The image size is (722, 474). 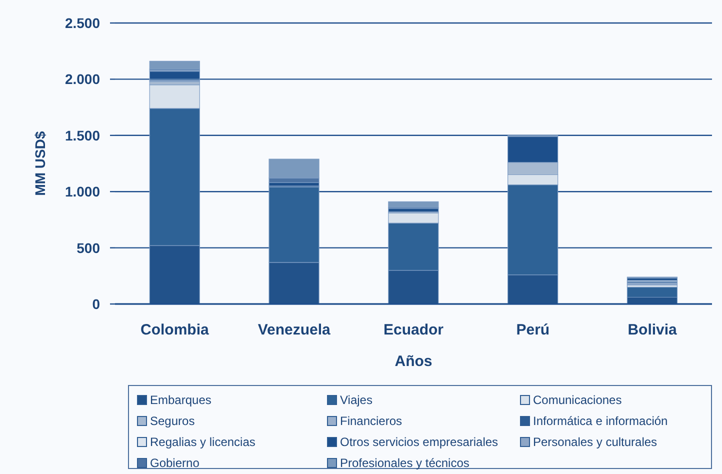 What do you see at coordinates (595, 441) in the screenshot?
I see `legend-label: Personales y culturales` at bounding box center [595, 441].